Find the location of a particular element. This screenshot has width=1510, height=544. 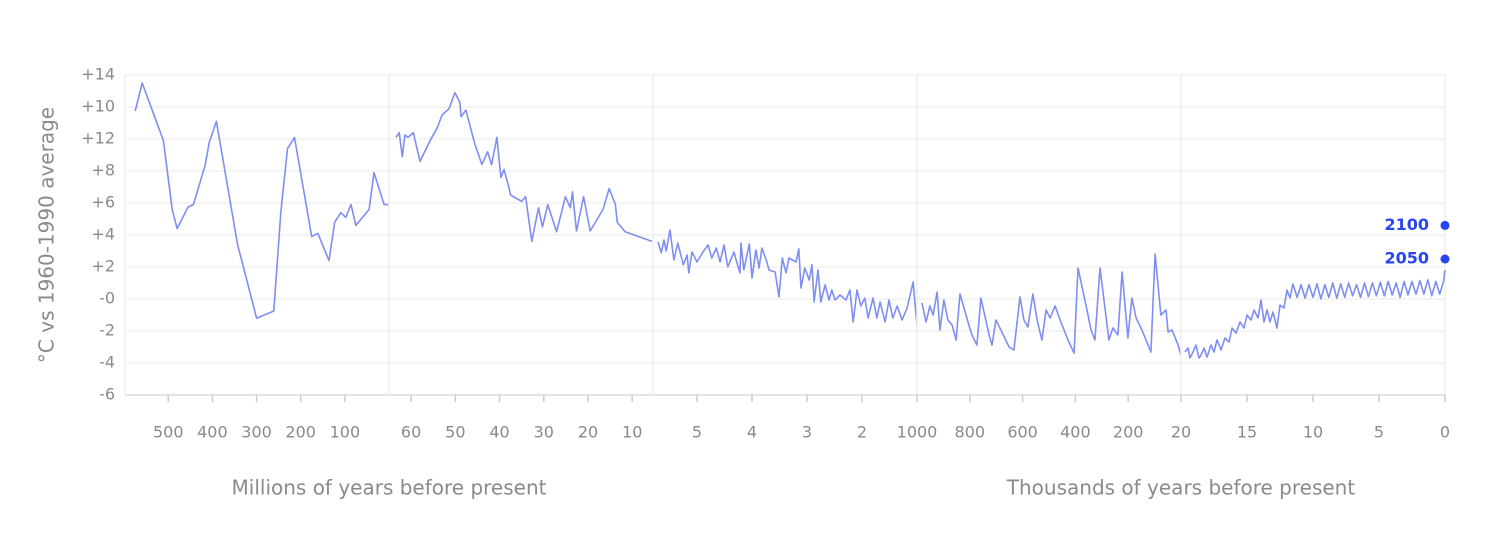

y-tick-label: +8 is located at coordinates (103, 170).